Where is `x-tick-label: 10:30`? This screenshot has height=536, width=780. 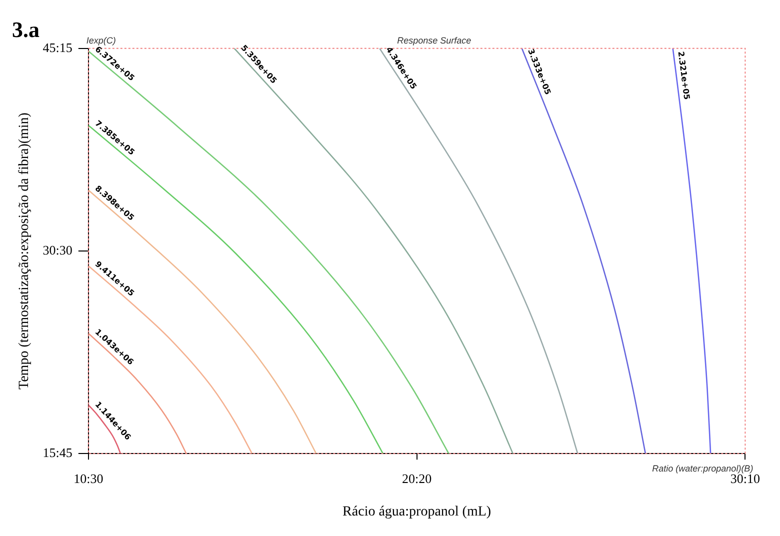 x-tick-label: 10:30 is located at coordinates (89, 478).